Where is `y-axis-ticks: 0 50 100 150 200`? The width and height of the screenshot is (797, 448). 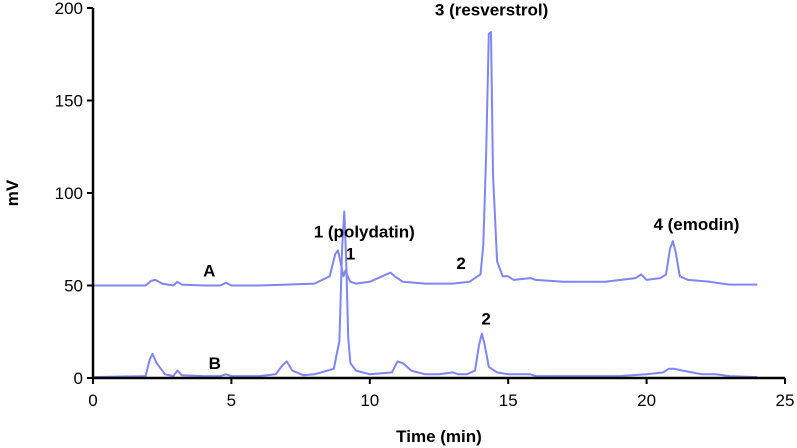
y-axis-ticks: 0 50 100 150 200 is located at coordinates (74, 194).